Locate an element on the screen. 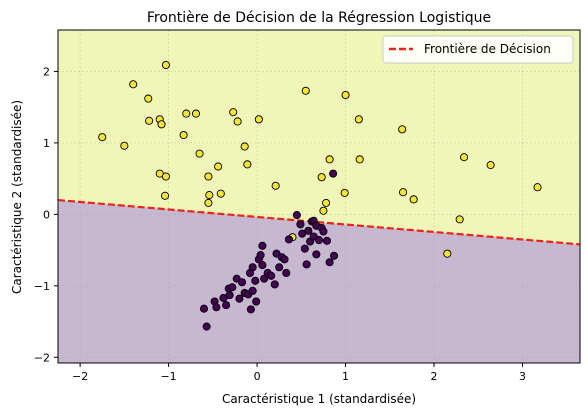  legend-box is located at coordinates (478, 49).